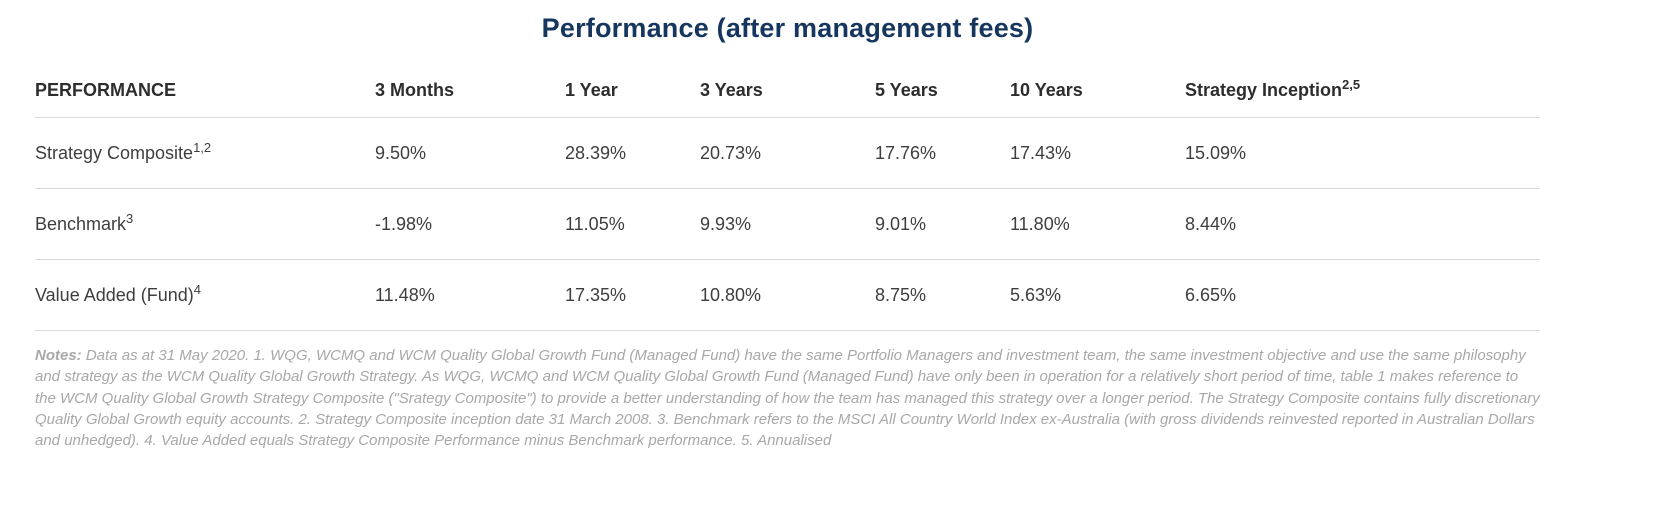  Describe the element at coordinates (106, 89) in the screenshot. I see `column-header-performance: PERFORMANCE` at that location.